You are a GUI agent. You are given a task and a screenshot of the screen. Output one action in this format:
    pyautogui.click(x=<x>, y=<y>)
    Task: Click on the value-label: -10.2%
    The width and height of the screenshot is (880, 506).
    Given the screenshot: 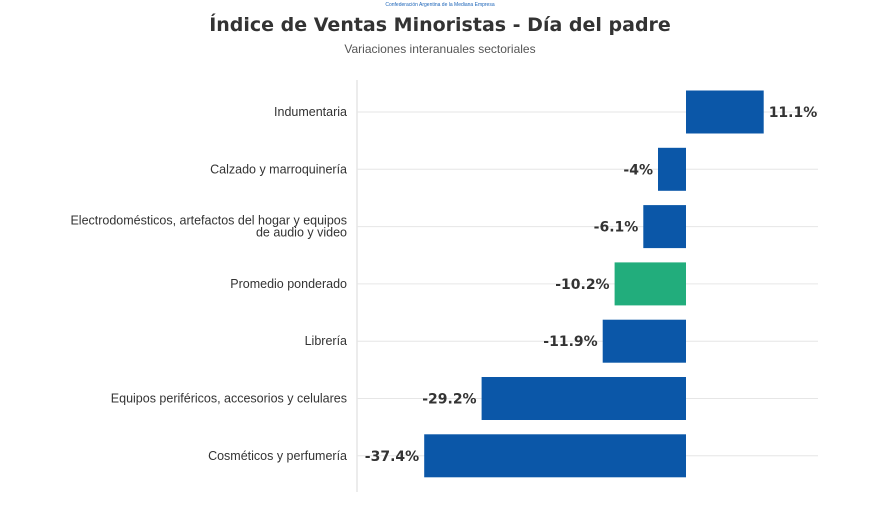 What is the action you would take?
    pyautogui.click(x=582, y=285)
    